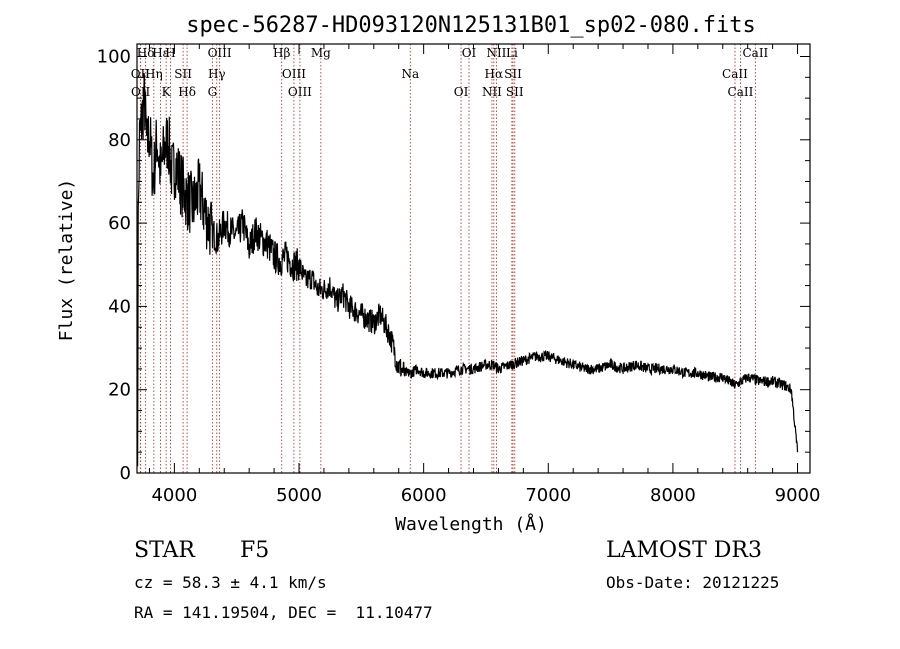 The height and width of the screenshot is (649, 900). Describe the element at coordinates (410, 74) in the screenshot. I see `spectral-line-label: Na` at that location.